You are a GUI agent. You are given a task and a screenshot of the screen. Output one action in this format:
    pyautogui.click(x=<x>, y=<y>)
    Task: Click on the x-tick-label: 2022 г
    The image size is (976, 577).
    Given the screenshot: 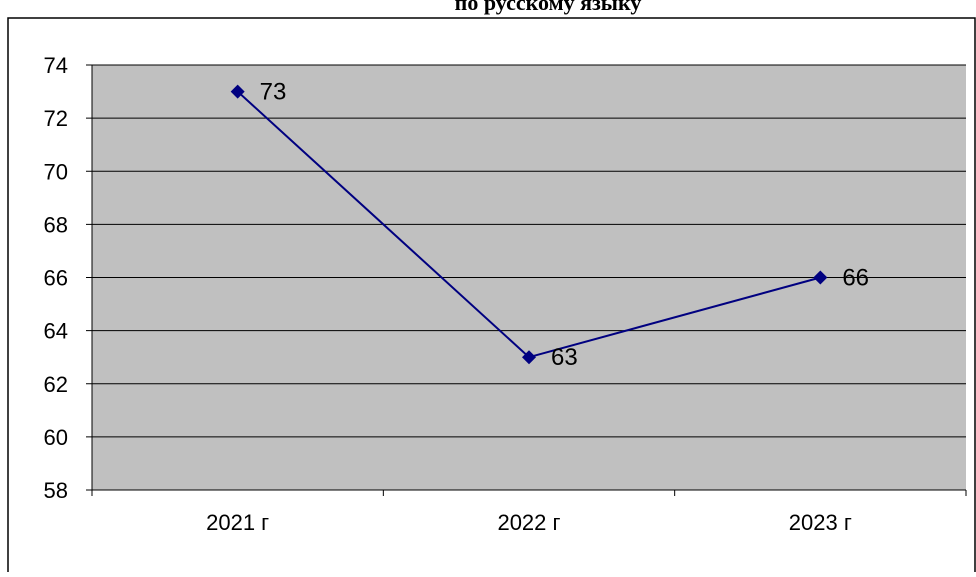 What is the action you would take?
    pyautogui.click(x=528, y=522)
    